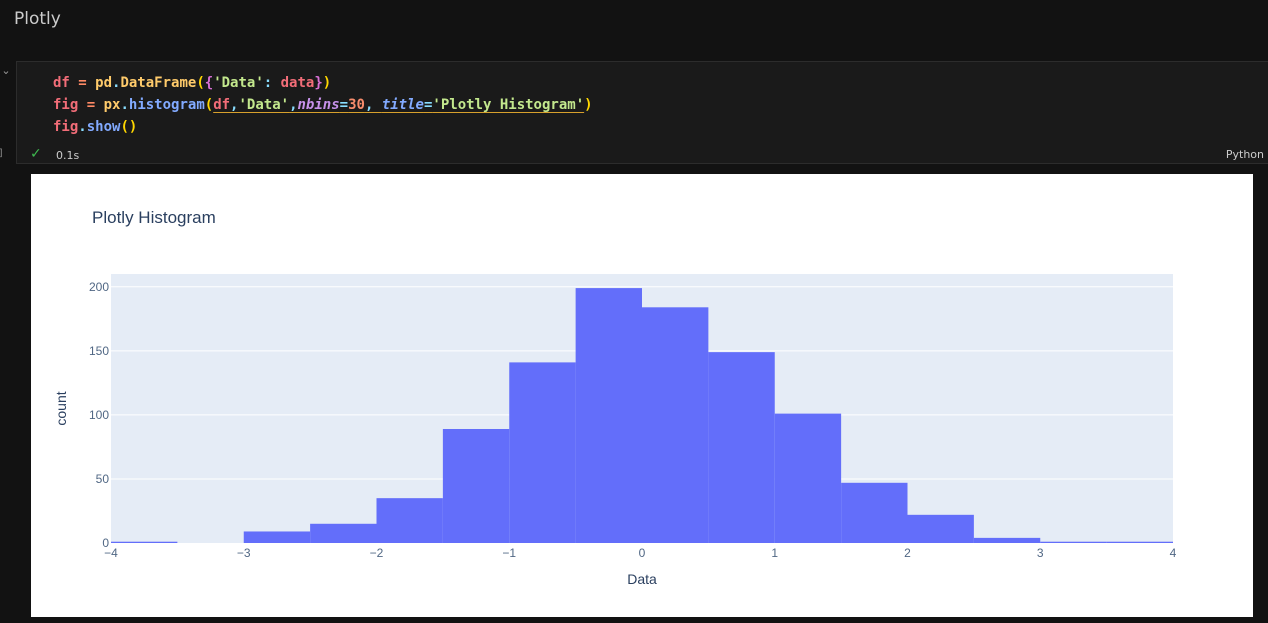 Image resolution: width=1268 pixels, height=623 pixels. Describe the element at coordinates (244, 553) in the screenshot. I see `x-tick-label: −3` at that location.